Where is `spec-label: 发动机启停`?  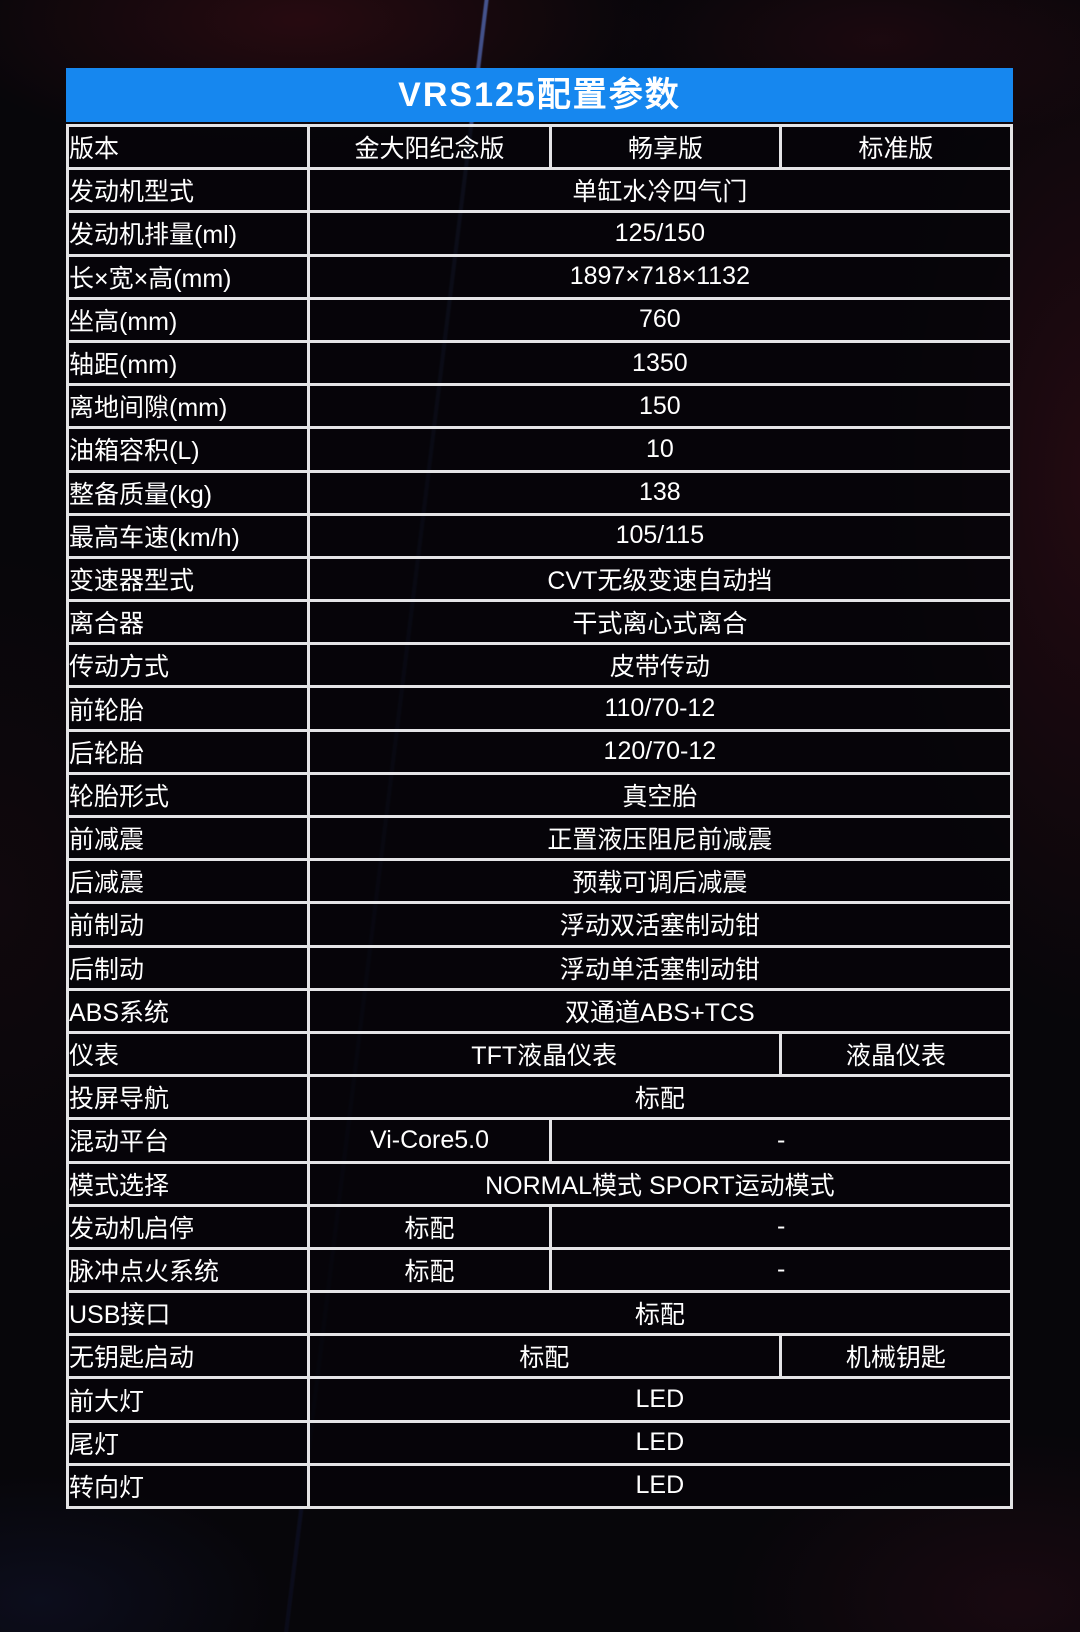
spec-label: 发动机启停 is located at coordinates (188, 1226).